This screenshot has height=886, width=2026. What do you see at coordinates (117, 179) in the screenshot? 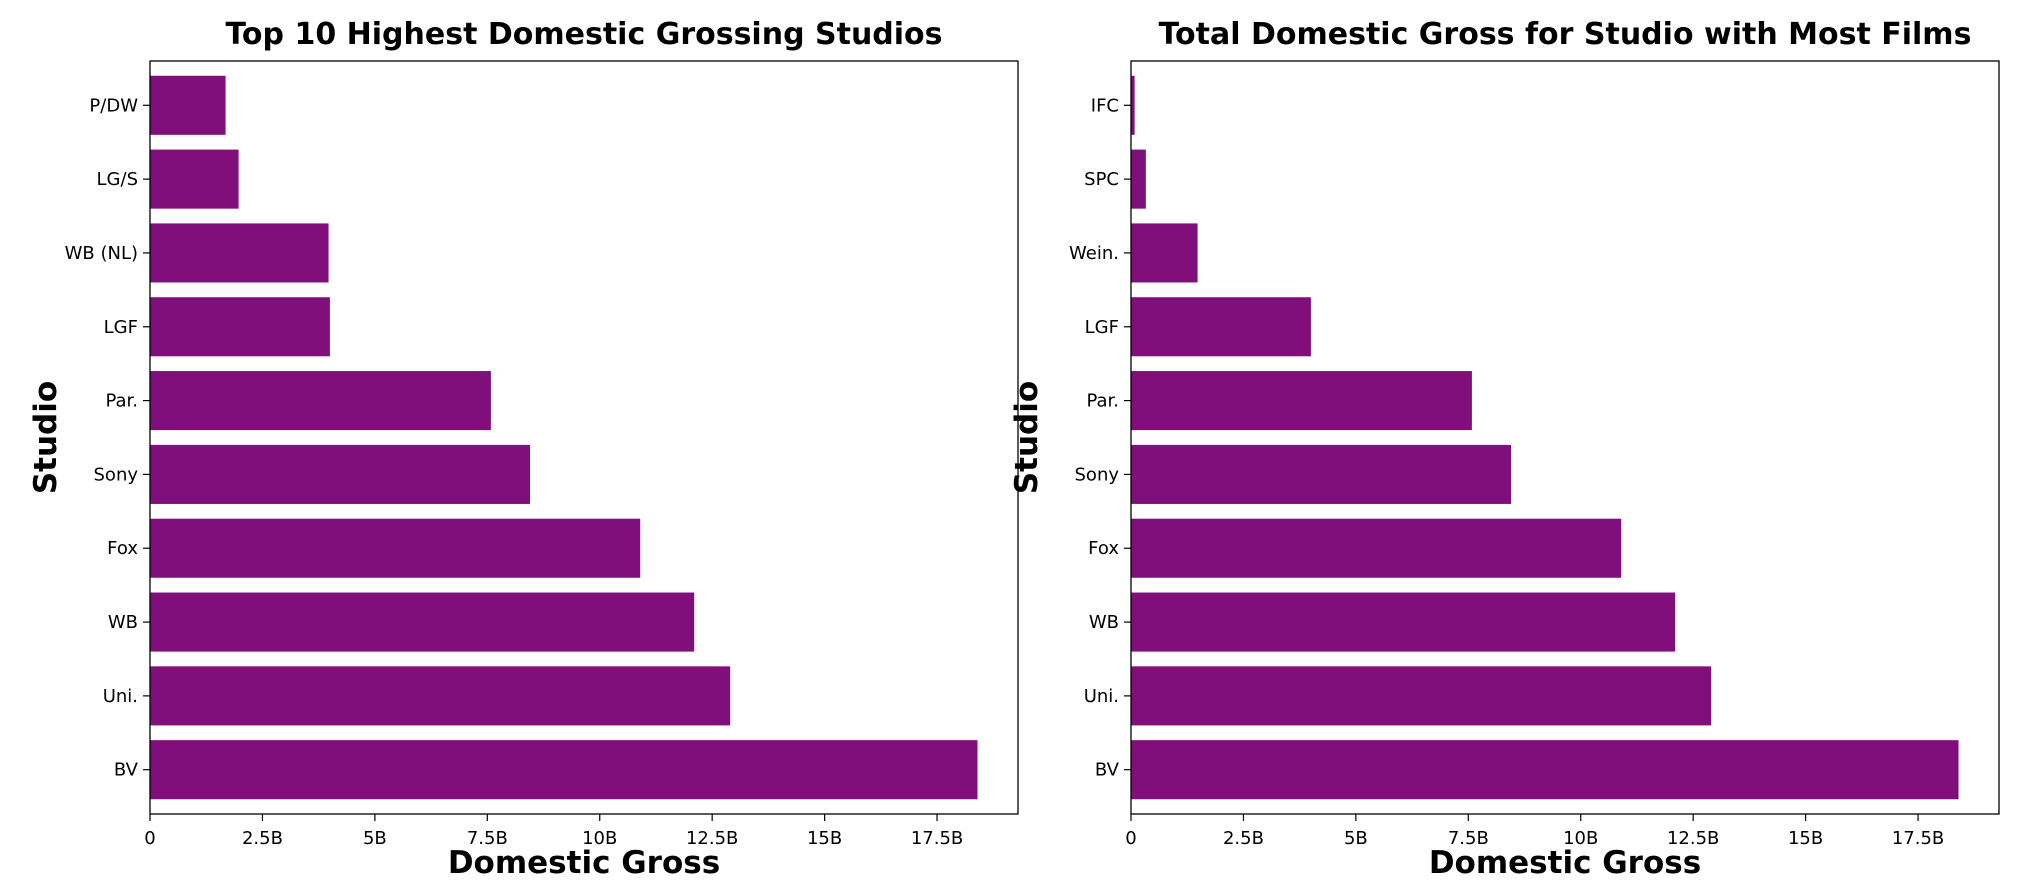
I see `y-tick-label: LG/S` at bounding box center [117, 179].